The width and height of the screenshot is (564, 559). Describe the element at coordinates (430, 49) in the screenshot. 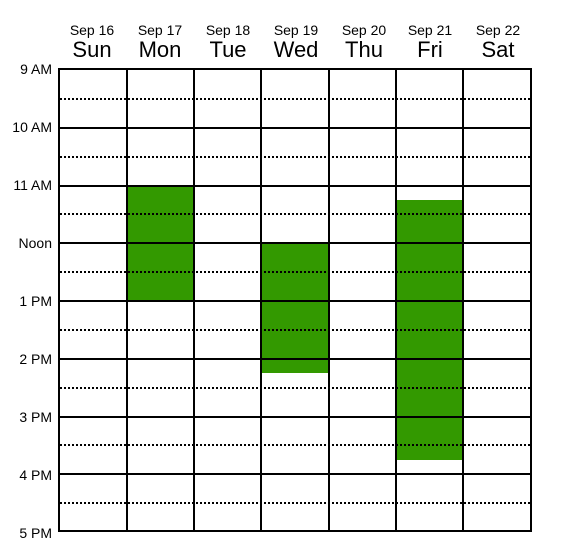

I see `day-name: Fri` at that location.